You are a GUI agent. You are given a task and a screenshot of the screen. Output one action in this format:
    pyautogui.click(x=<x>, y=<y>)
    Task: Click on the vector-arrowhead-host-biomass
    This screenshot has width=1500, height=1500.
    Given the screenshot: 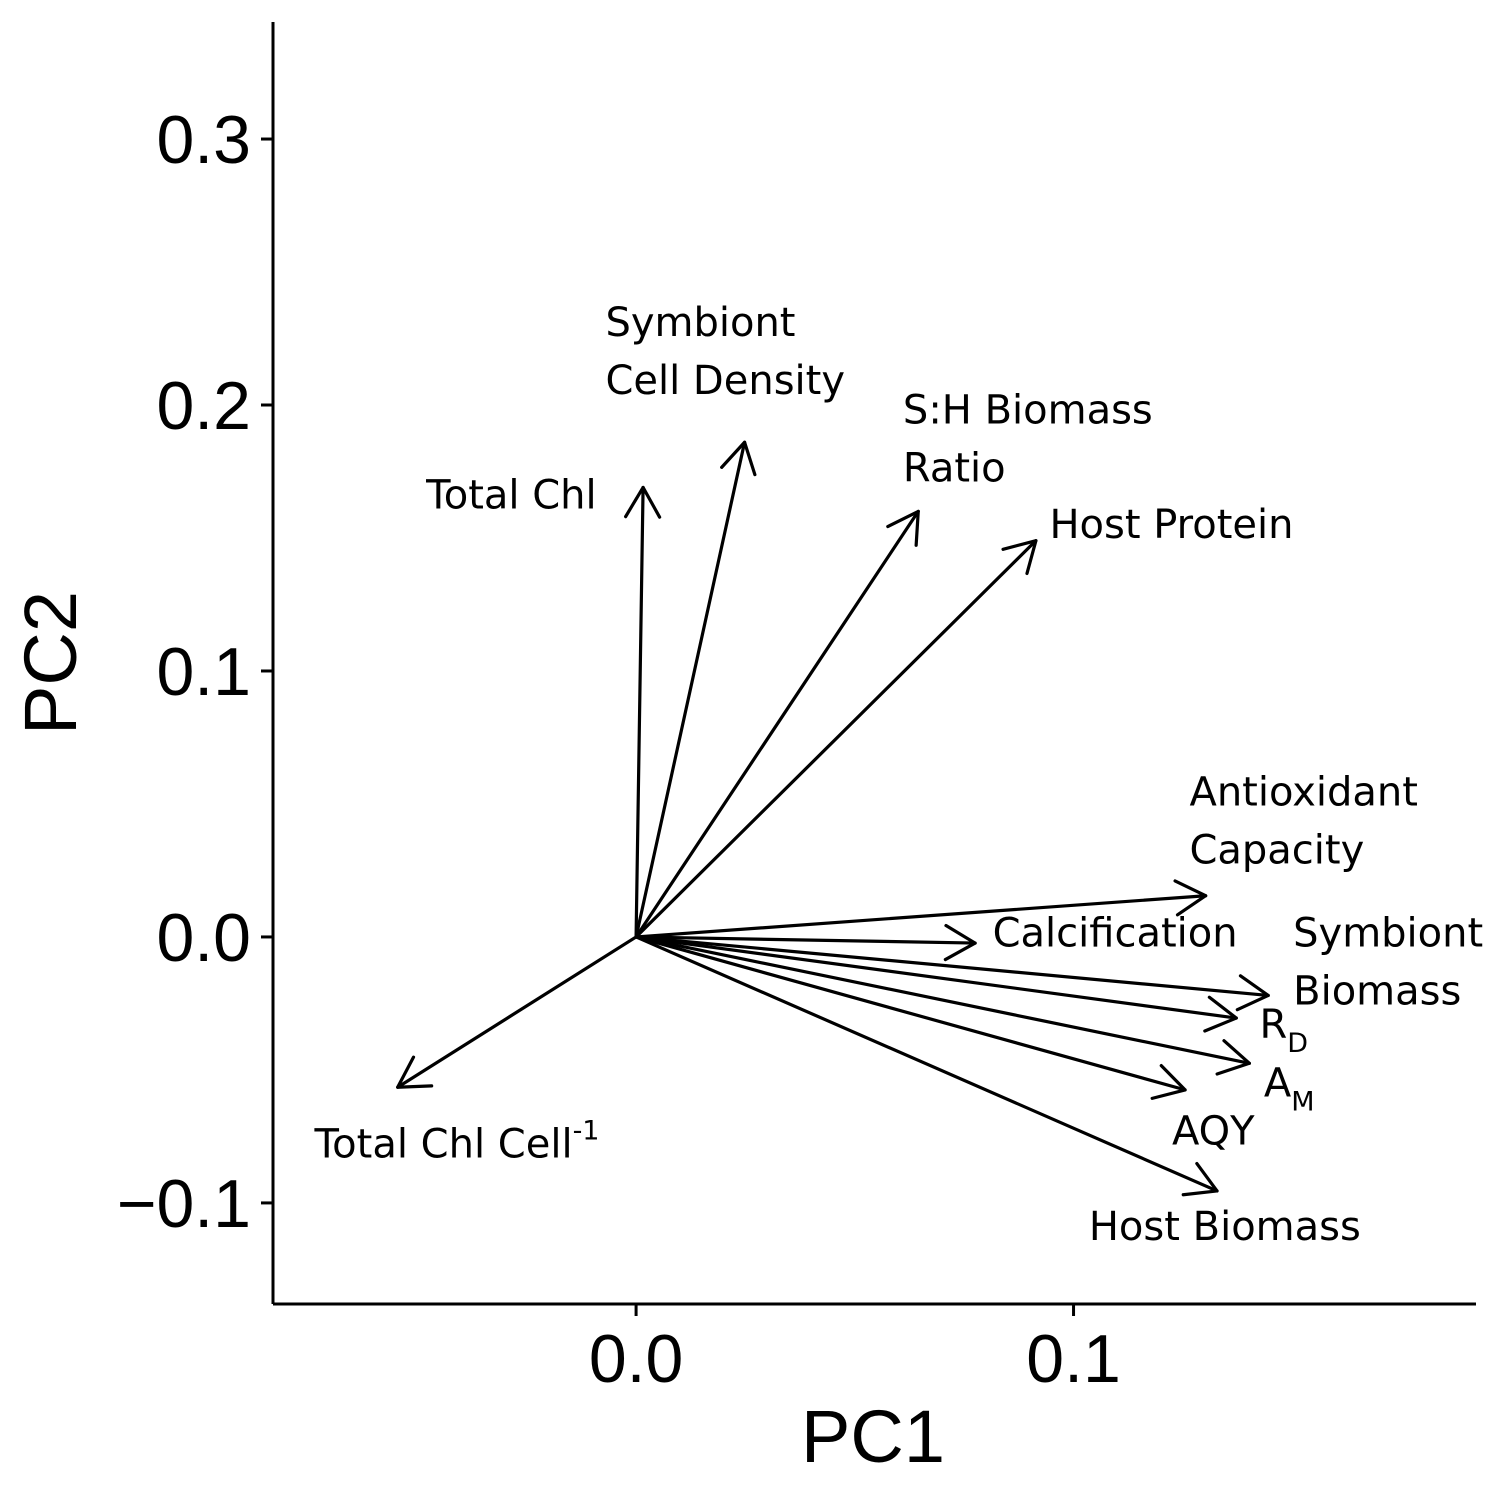 What is the action you would take?
    pyautogui.click(x=1200, y=1179)
    